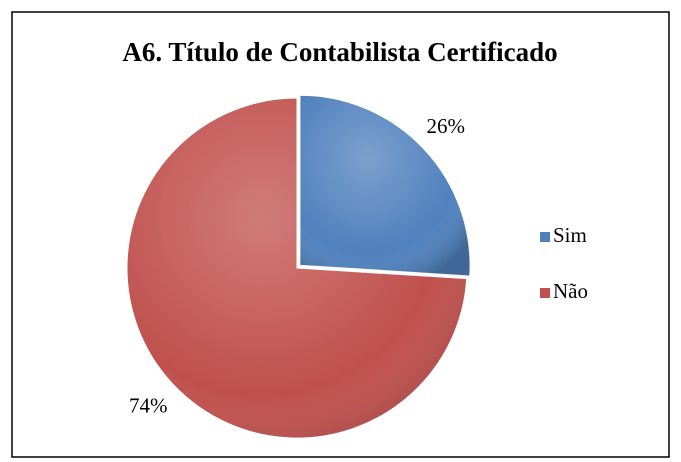  Describe the element at coordinates (570, 291) in the screenshot. I see `legend-label: Não` at that location.